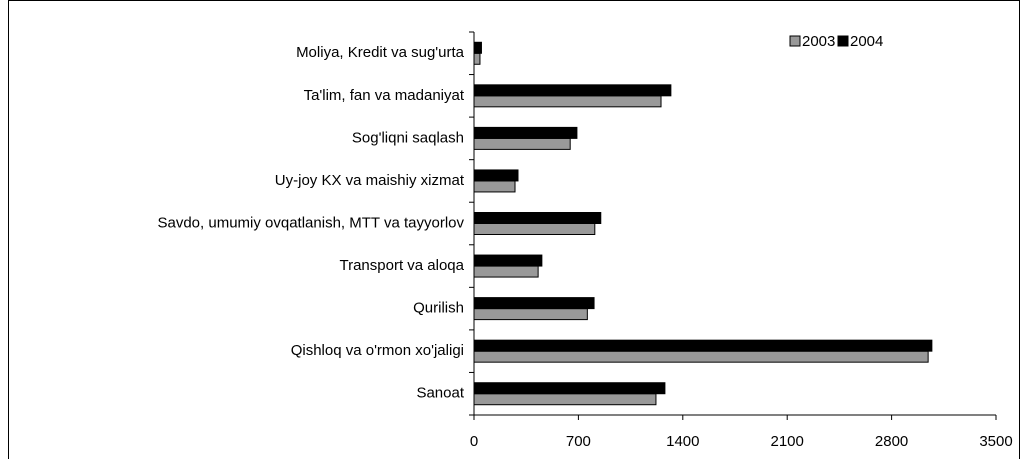 The image size is (1021, 459). I want to click on y-tick-label: Uy-joy KX va maishiy xizmat, so click(370, 180).